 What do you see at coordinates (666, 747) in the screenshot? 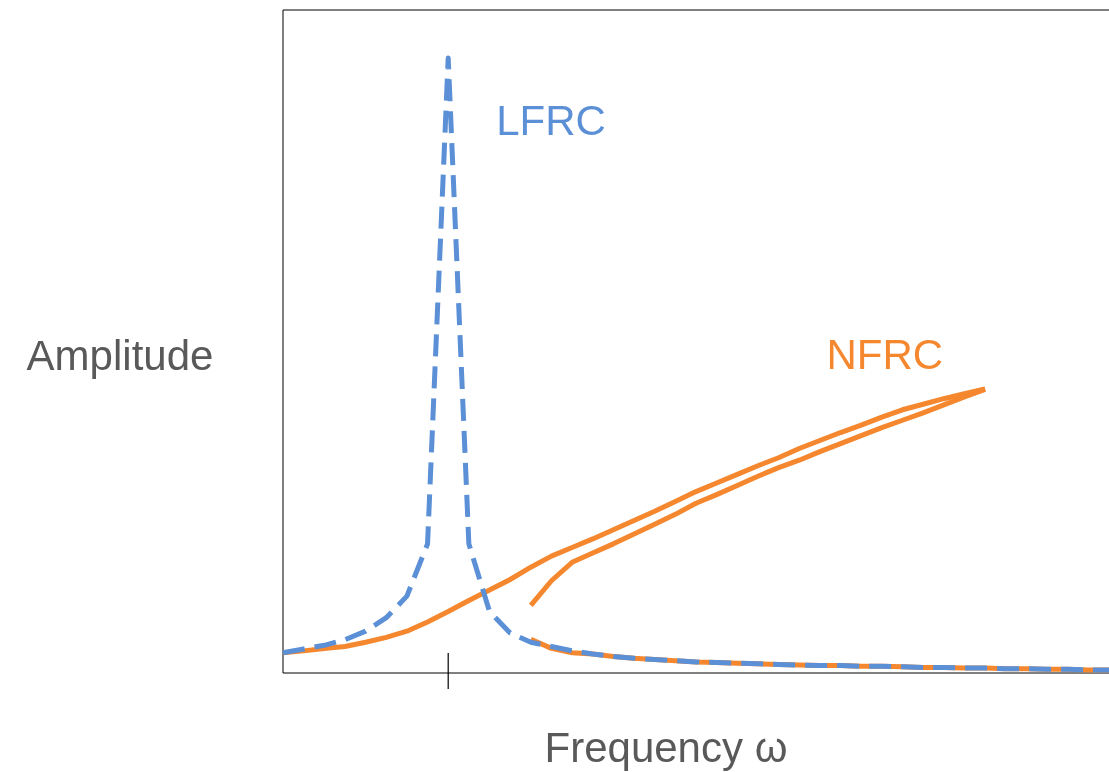
I see `x-axis-title: Frequency ω` at bounding box center [666, 747].